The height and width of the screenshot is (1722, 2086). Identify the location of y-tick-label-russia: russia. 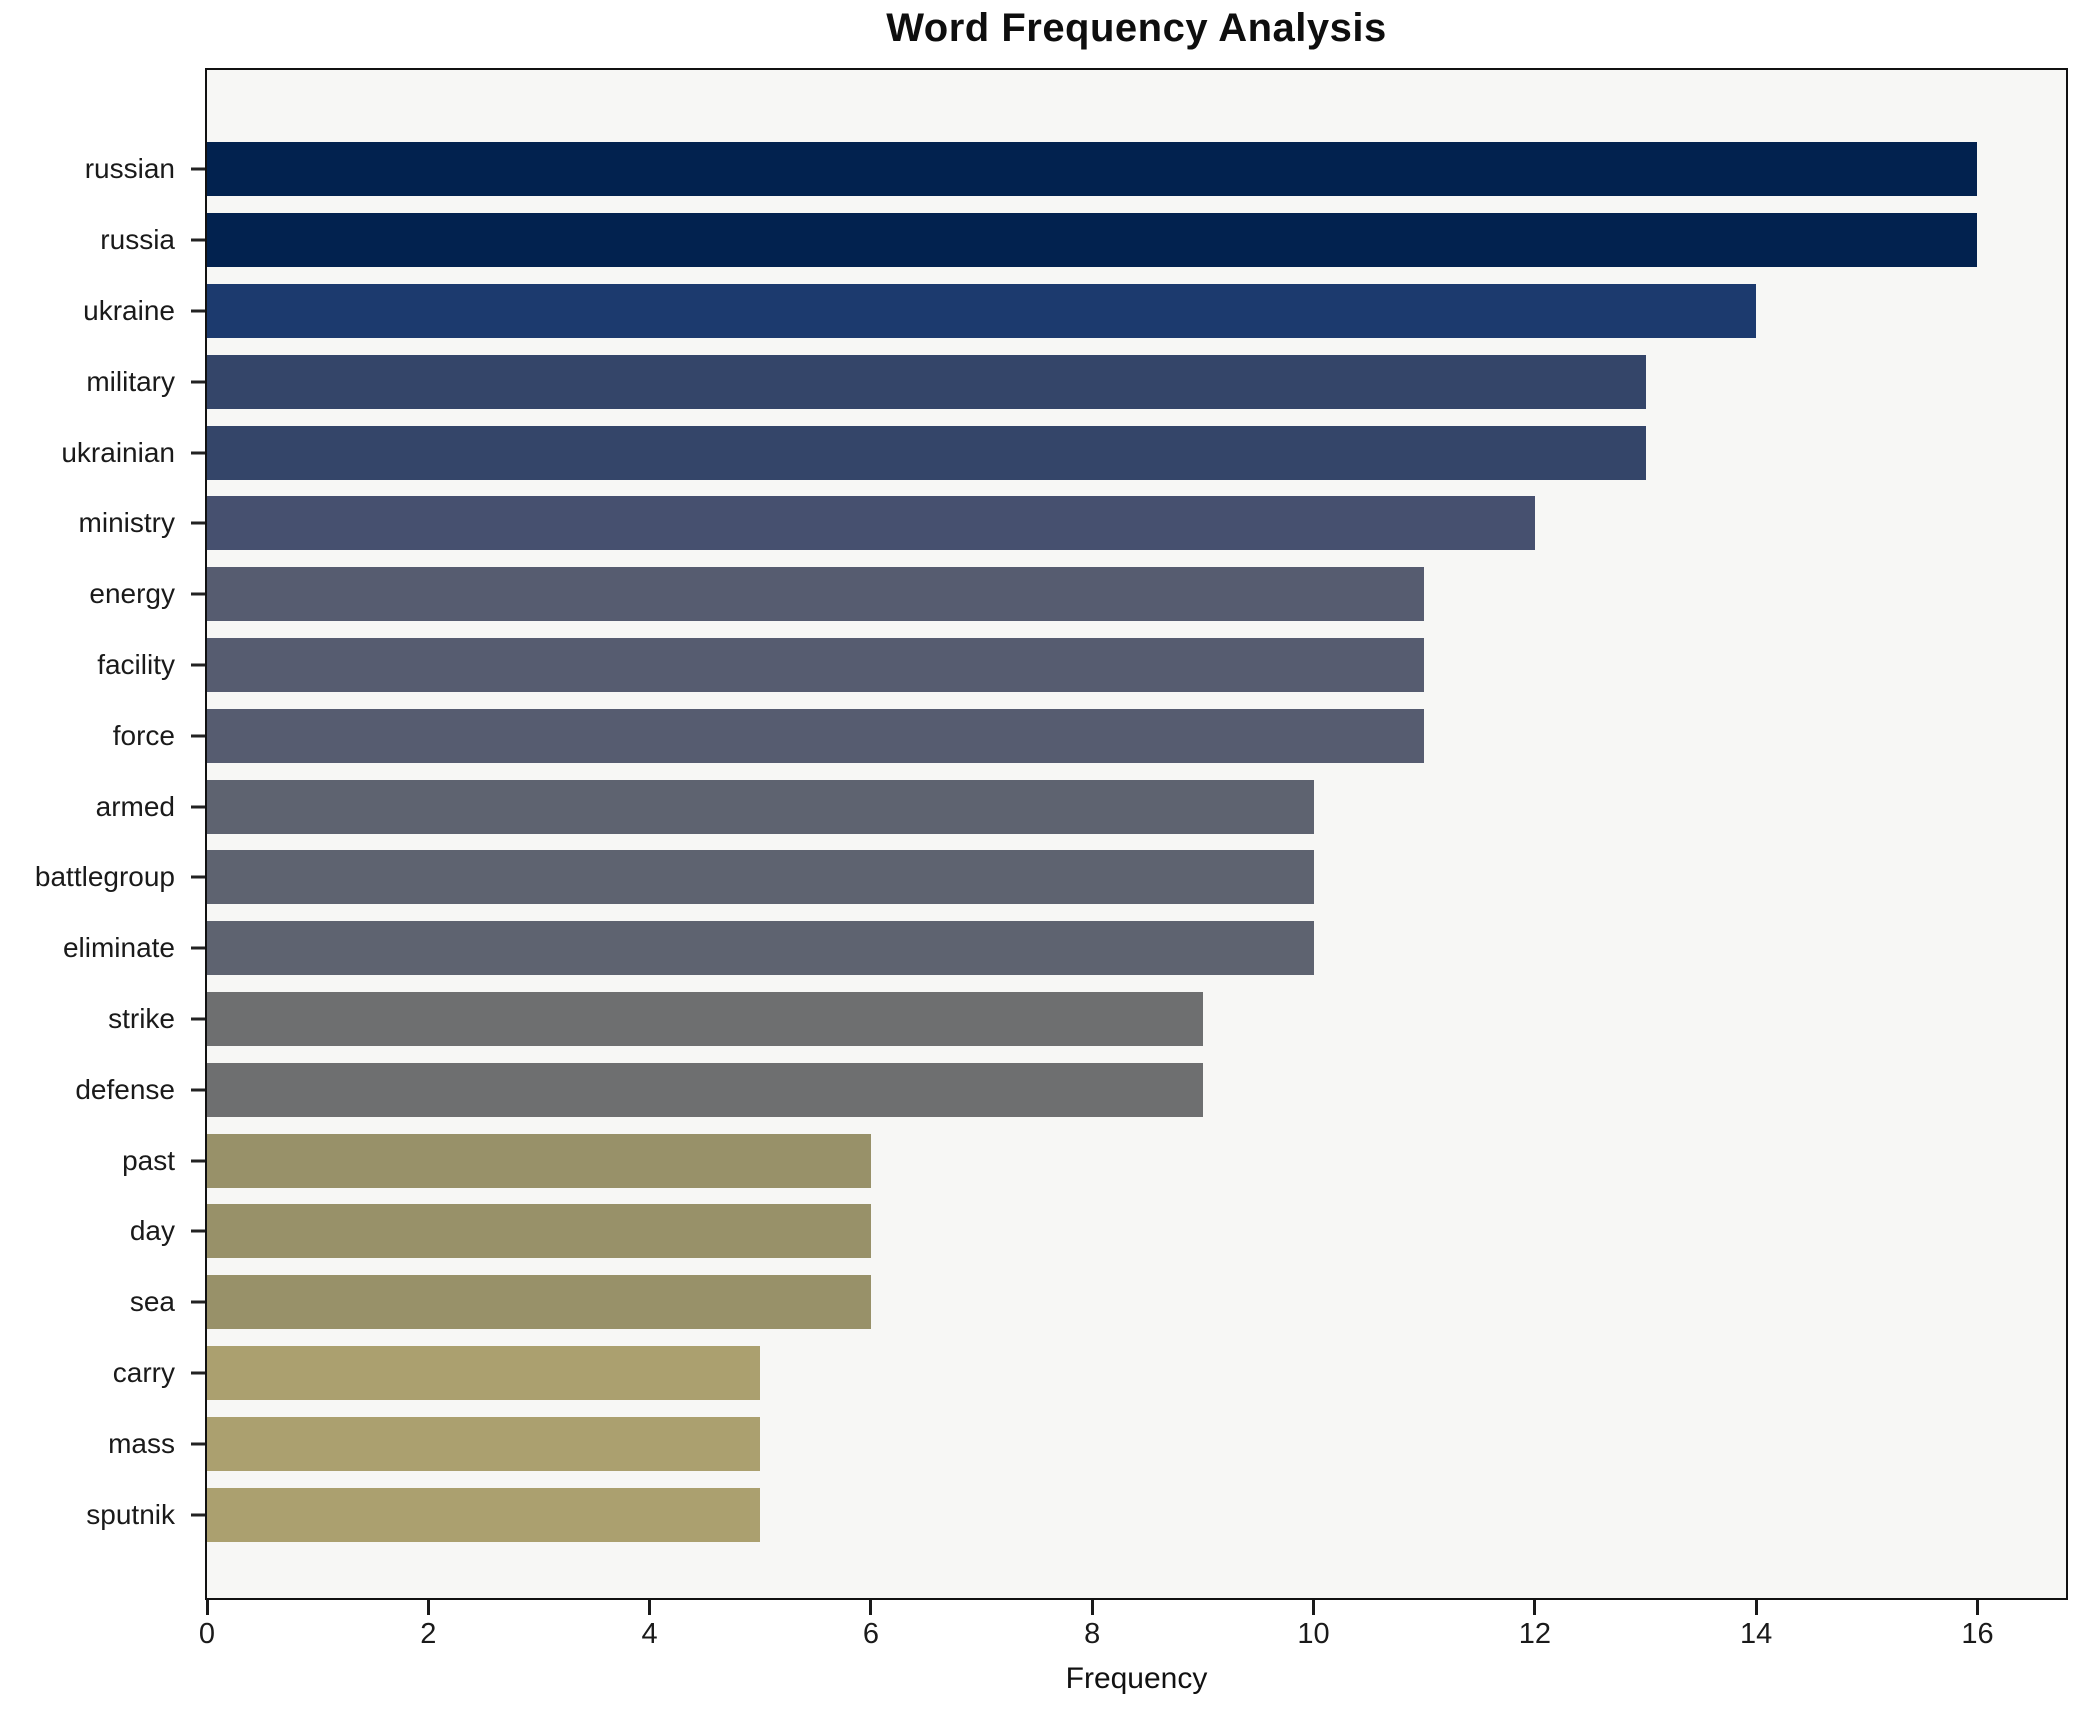
(137, 240).